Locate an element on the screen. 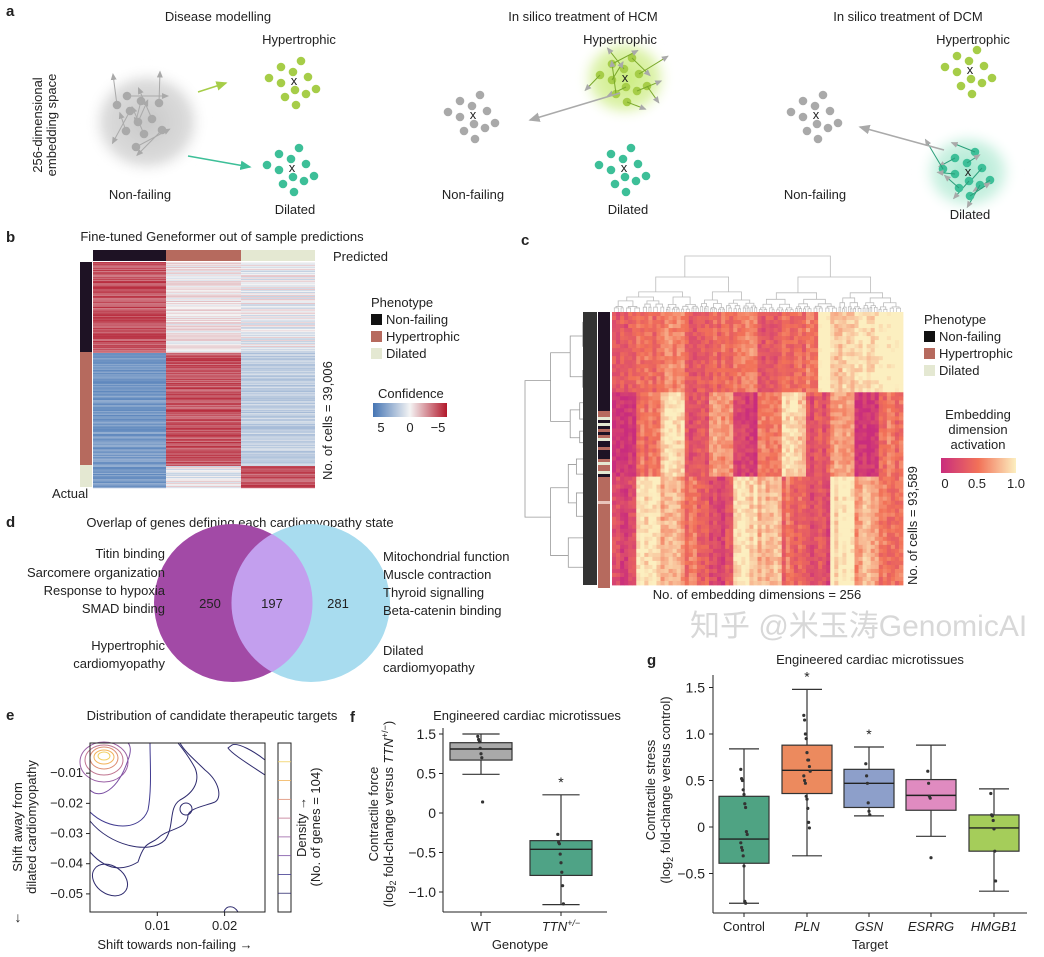  legend-swatch-hypertrophic is located at coordinates (376, 336).